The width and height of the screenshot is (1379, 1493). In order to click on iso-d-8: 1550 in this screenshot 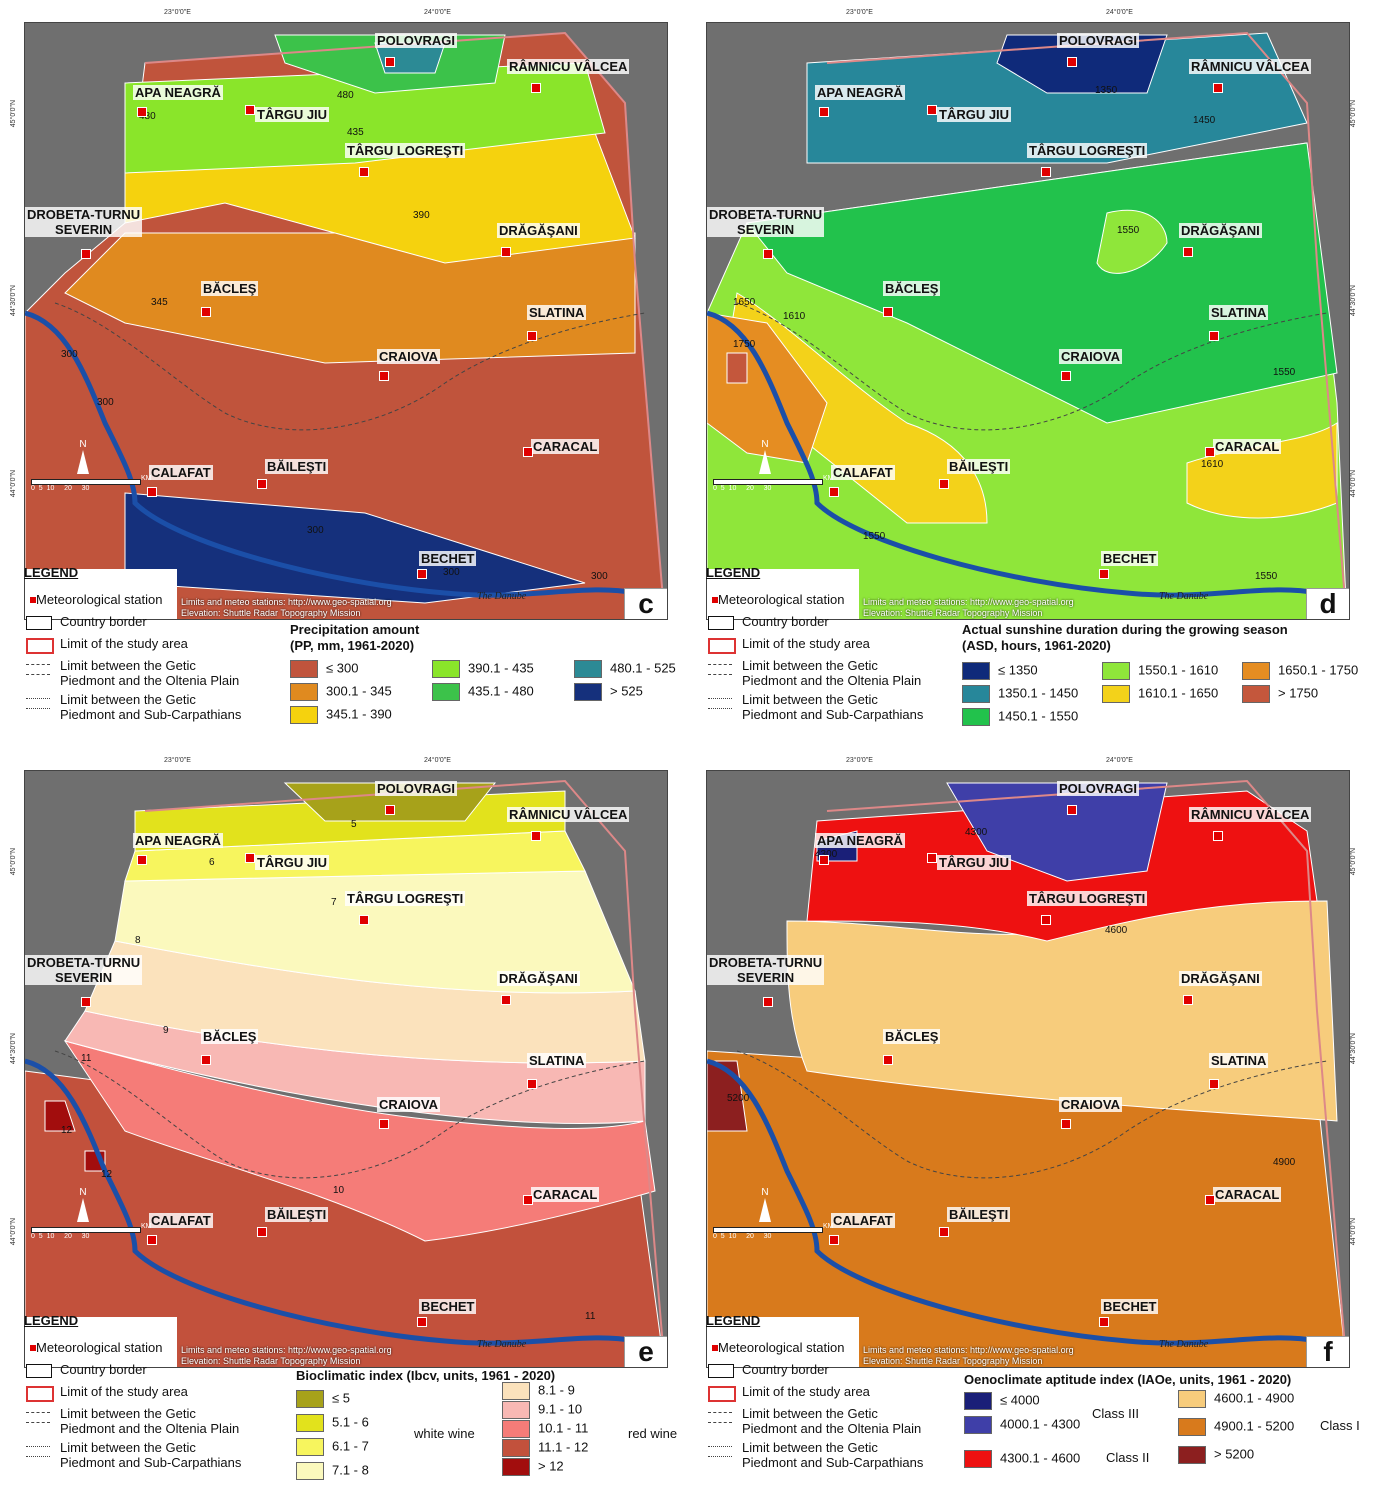, I will do `click(874, 536)`.